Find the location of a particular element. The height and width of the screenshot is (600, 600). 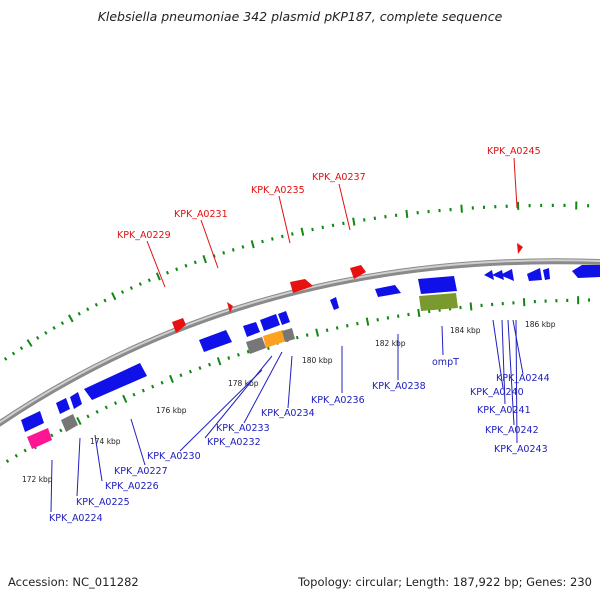

label-kpk-a0235: KPK_A0235 is located at coordinates (278, 190).